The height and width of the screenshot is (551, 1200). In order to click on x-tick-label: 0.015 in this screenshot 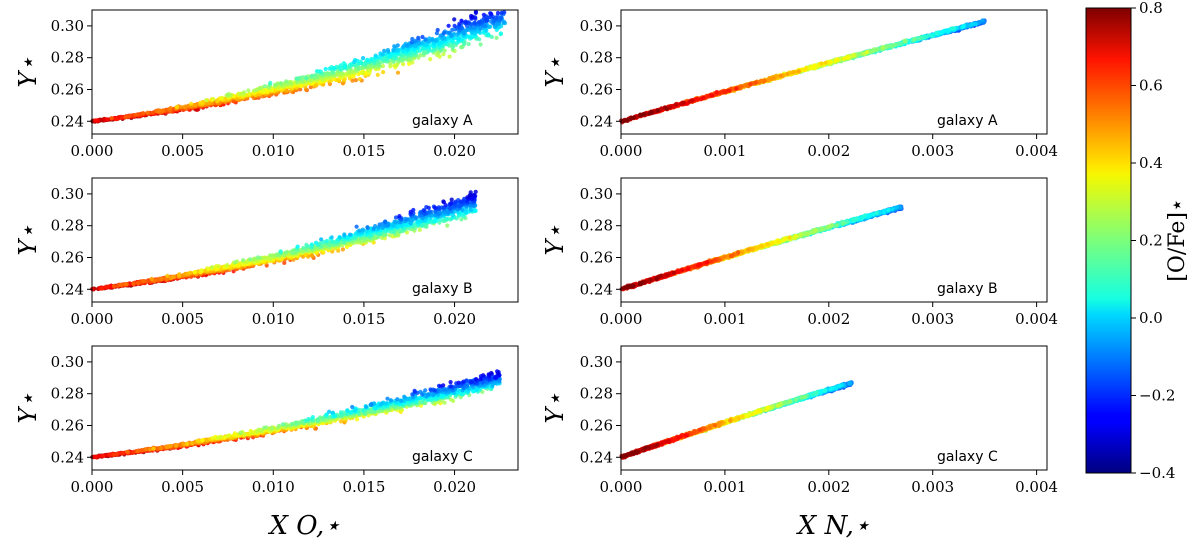, I will do `click(363, 319)`.